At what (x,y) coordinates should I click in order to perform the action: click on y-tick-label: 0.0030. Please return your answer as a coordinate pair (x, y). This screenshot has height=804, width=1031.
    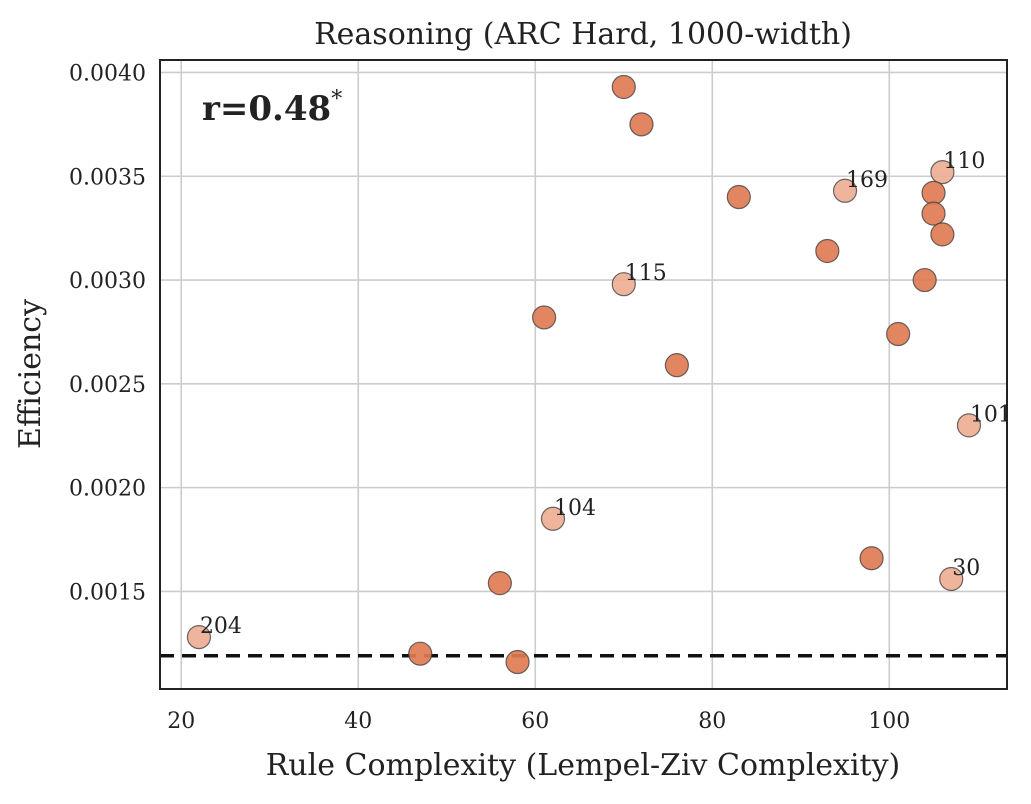
    Looking at the image, I should click on (107, 281).